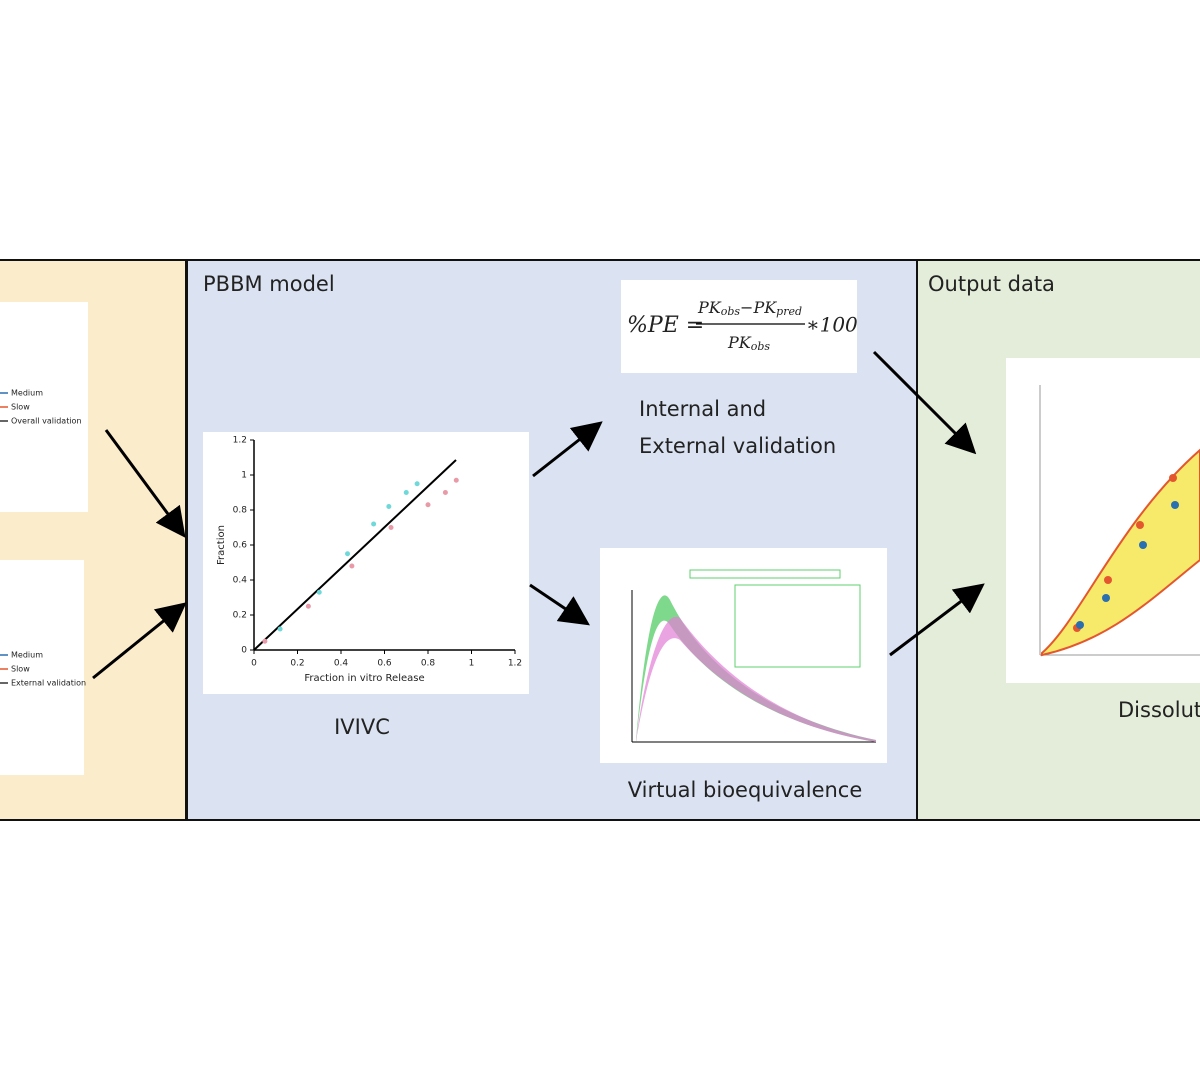 The width and height of the screenshot is (1200, 1084). I want to click on panel-title: PBBM model, so click(269, 284).